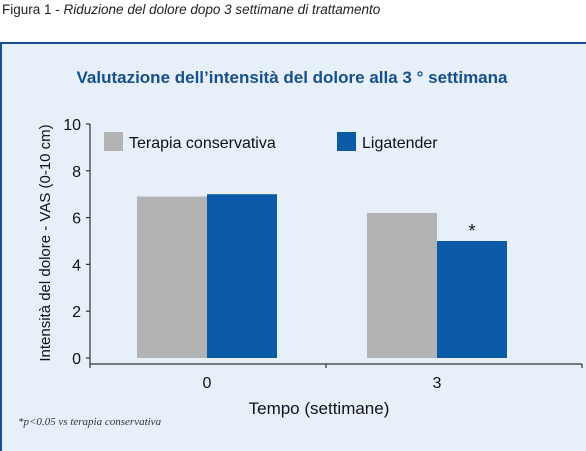 Image resolution: width=586 pixels, height=451 pixels. Describe the element at coordinates (346, 141) in the screenshot. I see `legend-swatch-ligatender` at that location.